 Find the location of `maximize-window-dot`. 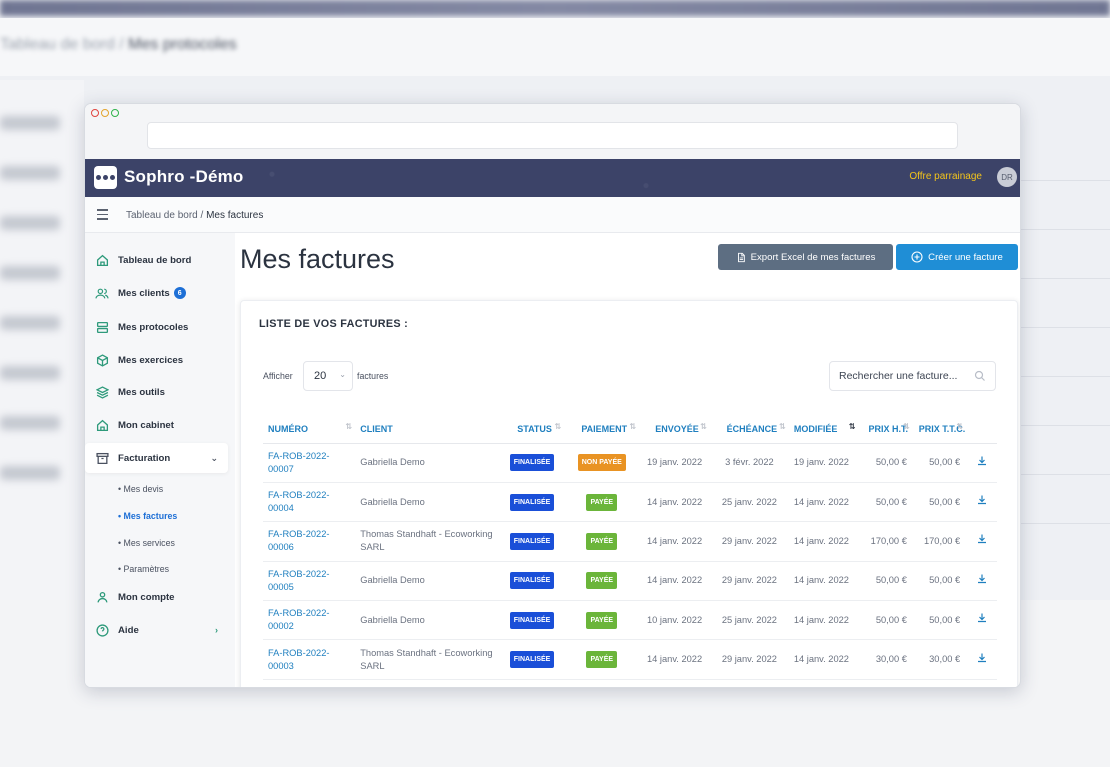

maximize-window-dot is located at coordinates (115, 113).